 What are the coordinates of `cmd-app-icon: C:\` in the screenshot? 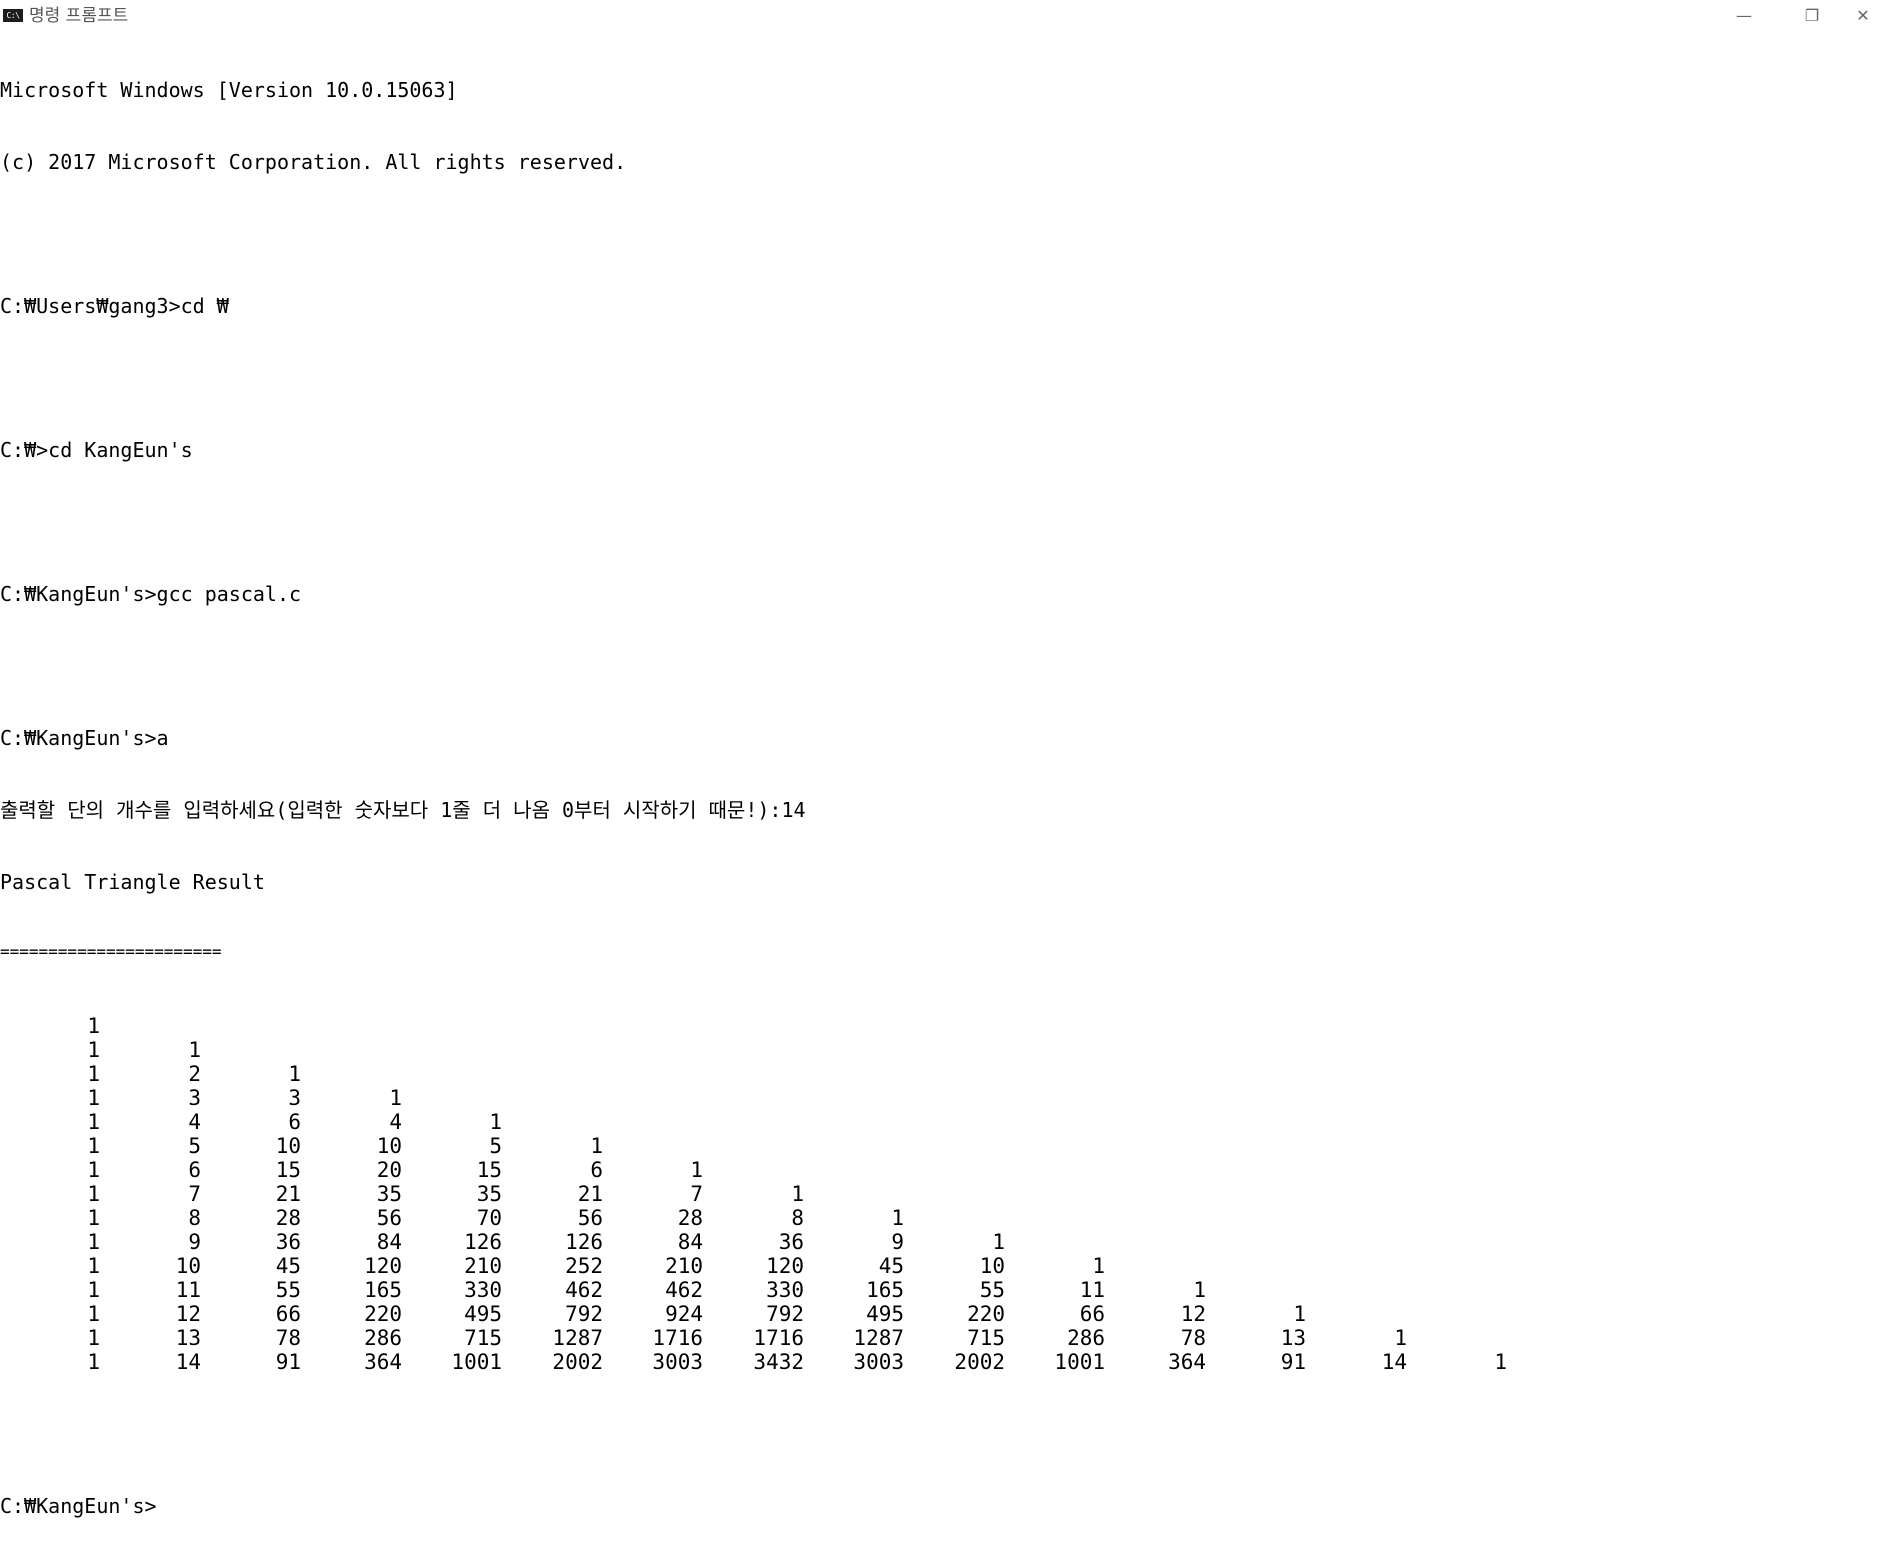 It's located at (13, 15).